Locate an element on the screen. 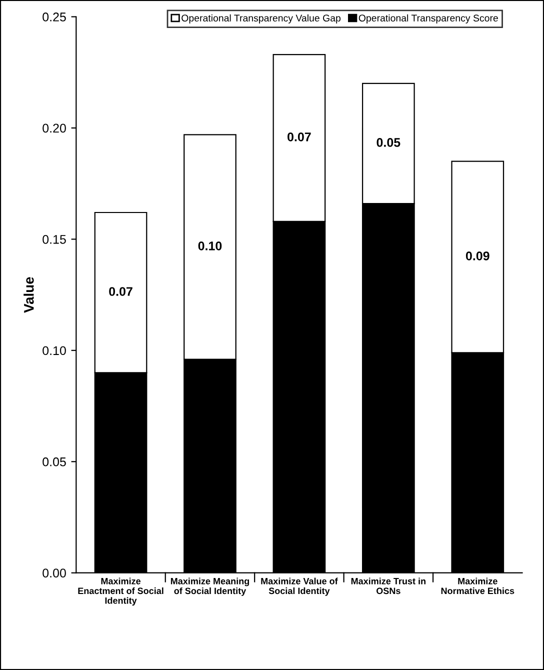 This screenshot has height=670, width=544. y-axis-title: Value is located at coordinates (29, 295).